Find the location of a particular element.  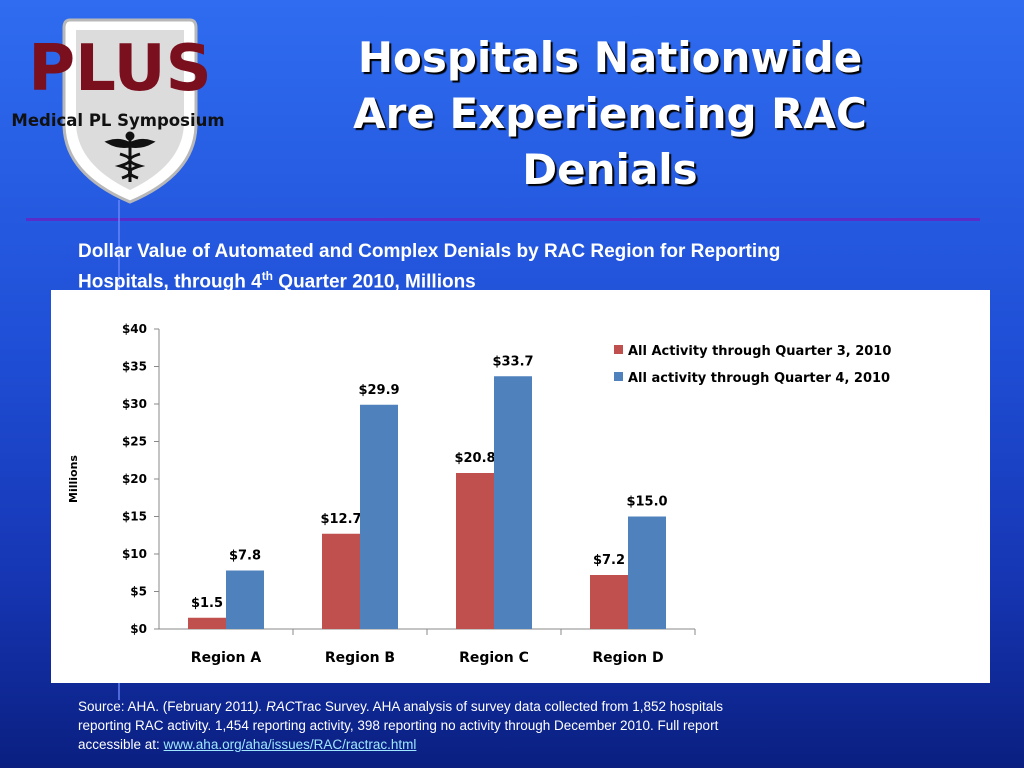

logo: PLUS Medical PL Symposium is located at coordinates (120, 109).